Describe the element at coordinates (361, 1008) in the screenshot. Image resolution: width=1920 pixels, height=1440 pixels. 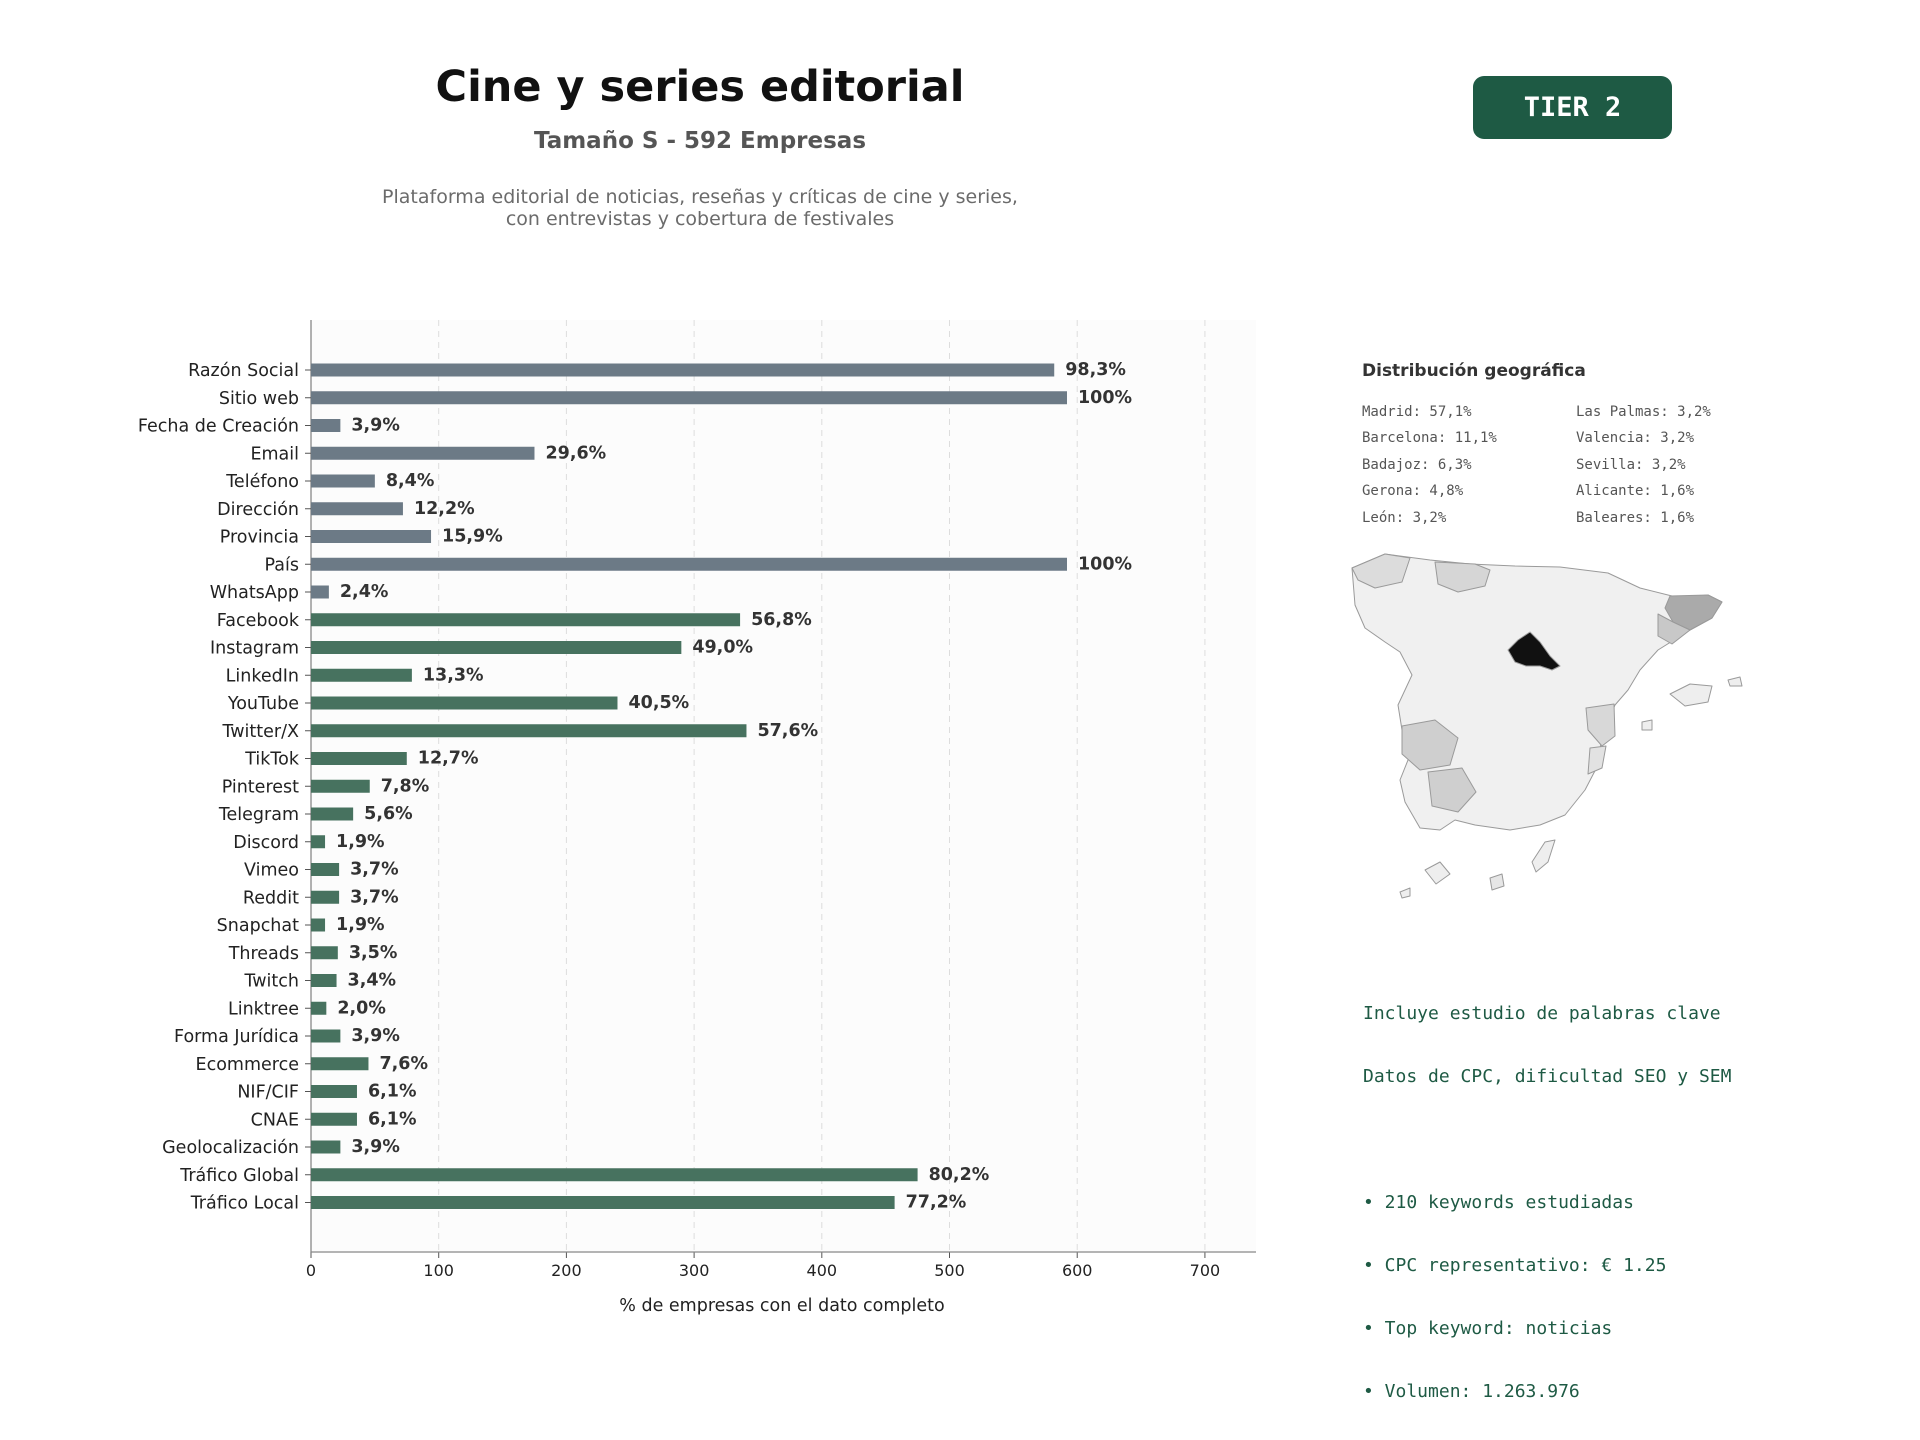
I see `value-label: 2,0%` at that location.